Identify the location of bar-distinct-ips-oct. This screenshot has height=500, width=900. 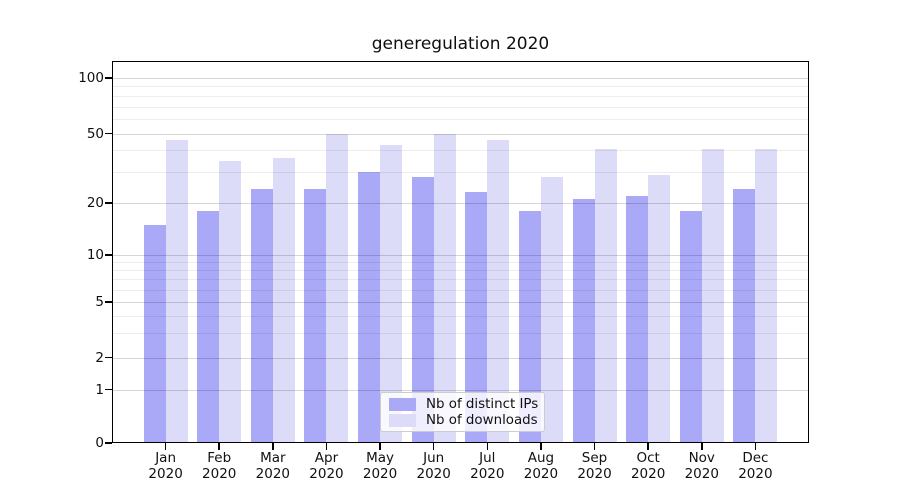
(637, 319).